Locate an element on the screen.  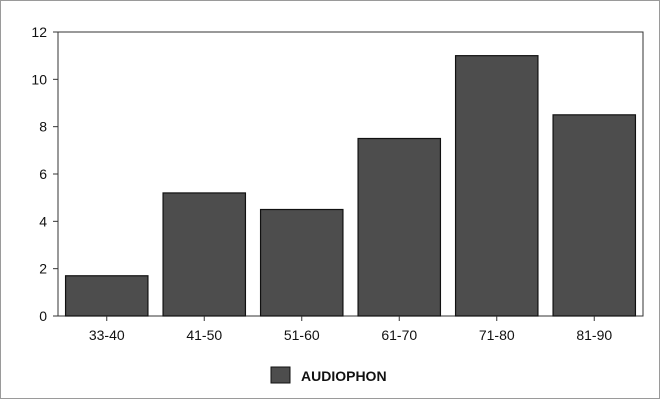
x-axis: 33-40 41-50 51-60 61-70 71-80 81-90 is located at coordinates (350, 329).